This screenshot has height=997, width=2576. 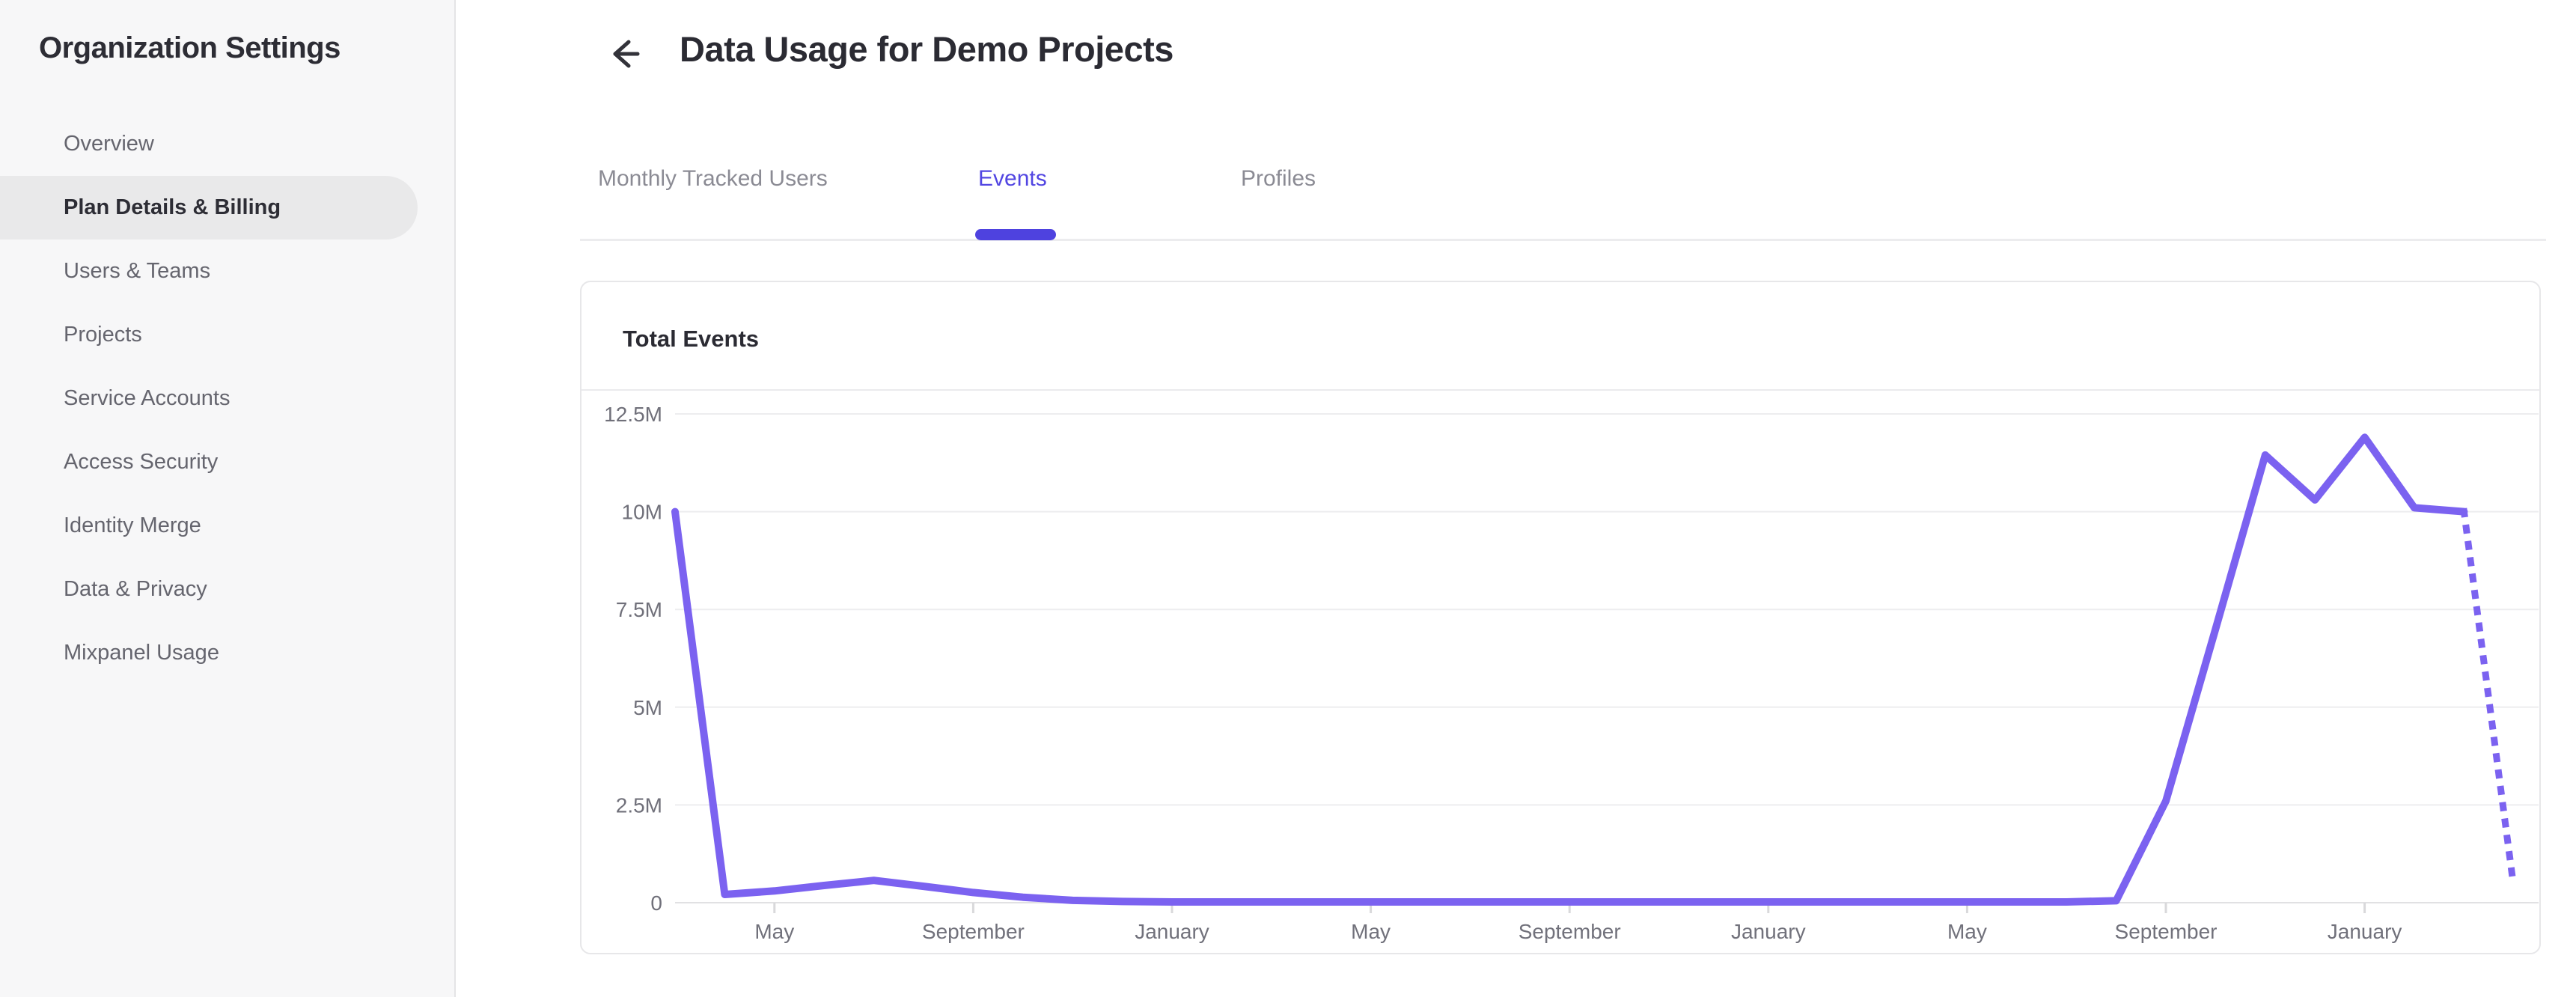 I want to click on sidebar-item-service-accounts: Service Accounts, so click(x=209, y=398).